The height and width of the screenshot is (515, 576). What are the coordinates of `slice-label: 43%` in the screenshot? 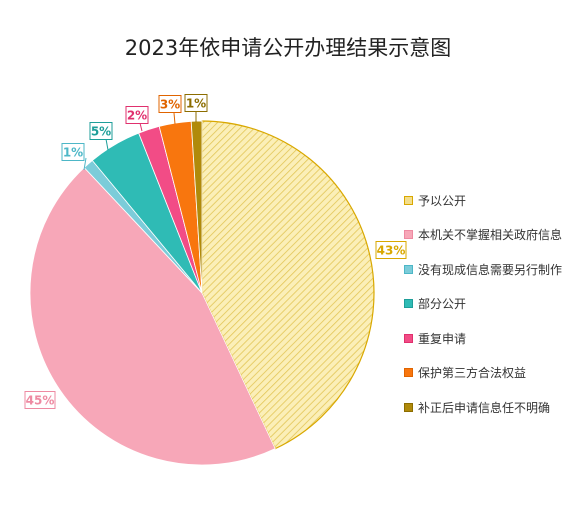 It's located at (391, 250).